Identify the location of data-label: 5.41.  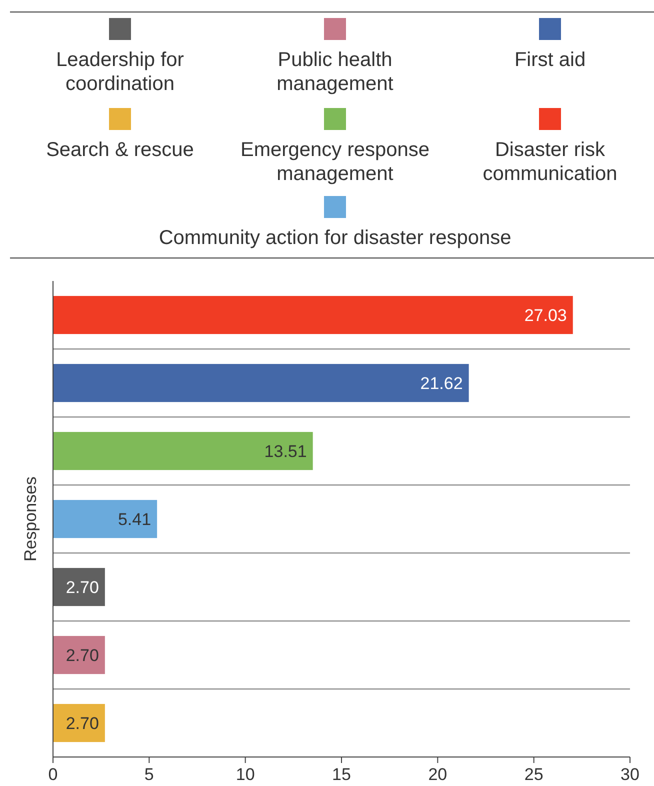
(135, 519).